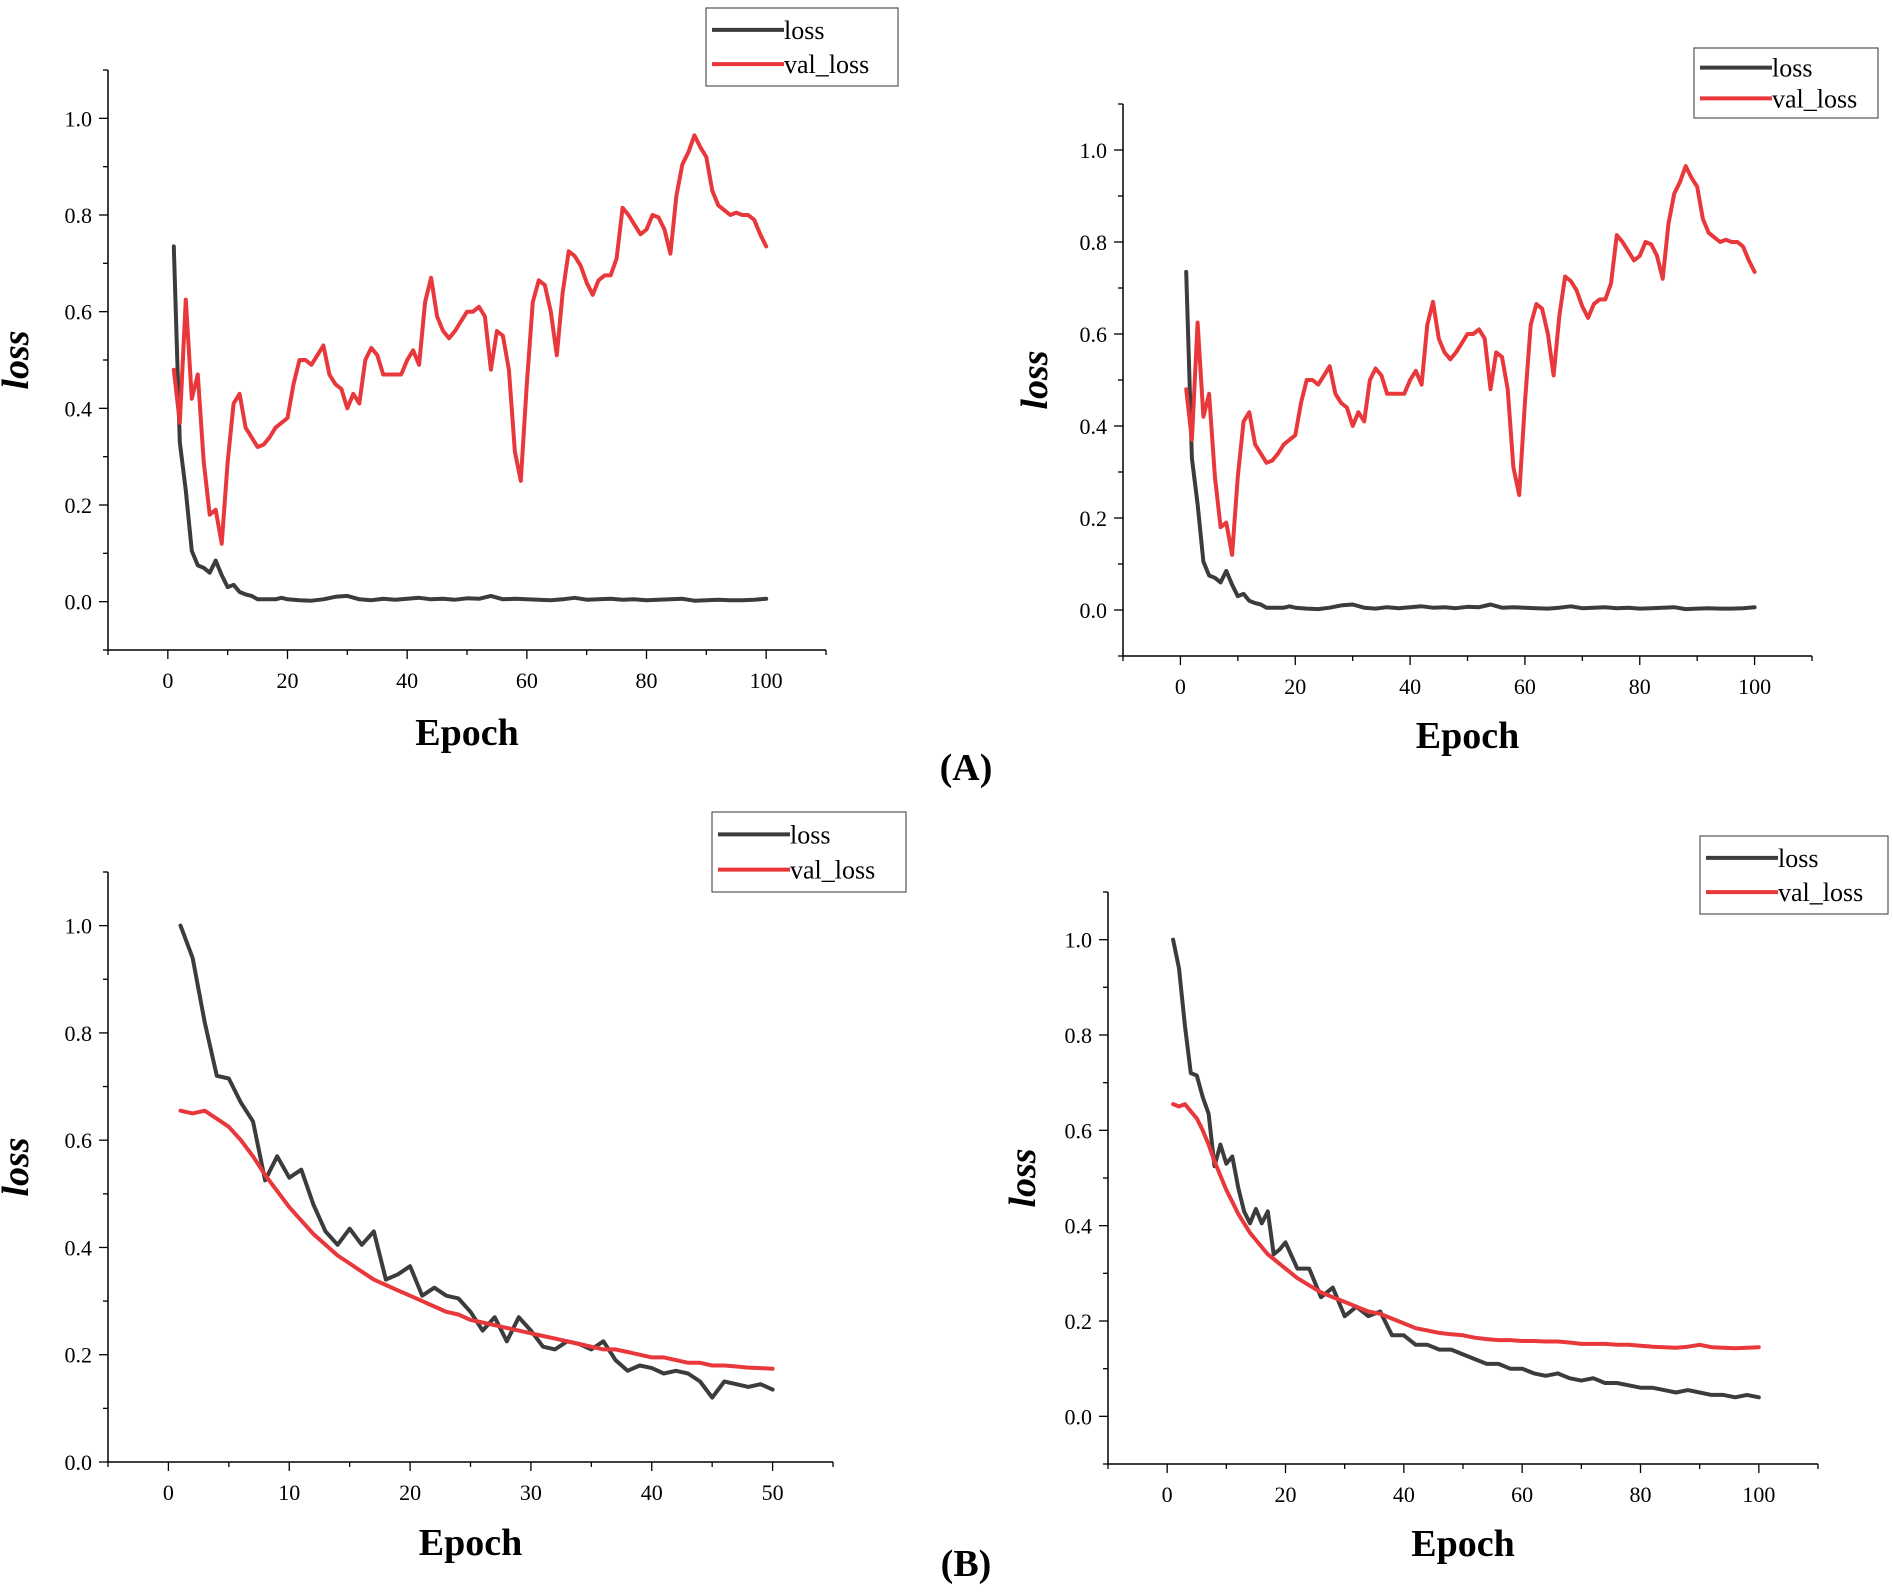  Describe the element at coordinates (966, 768) in the screenshot. I see `panel-label-a: (A)` at that location.